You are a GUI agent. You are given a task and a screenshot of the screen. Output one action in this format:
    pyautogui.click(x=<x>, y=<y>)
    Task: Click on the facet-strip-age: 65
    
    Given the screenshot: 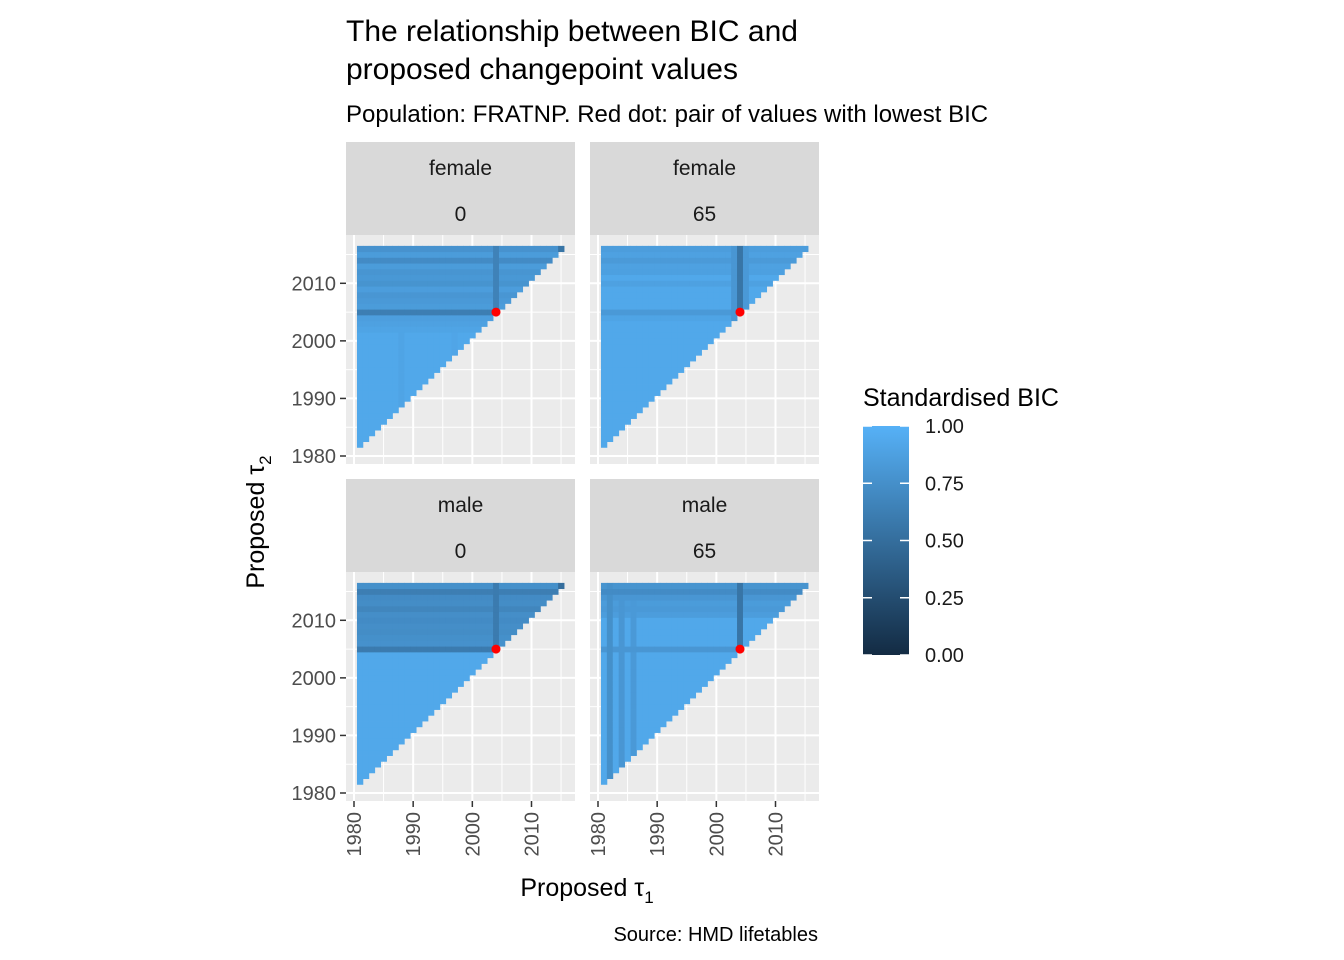 What is the action you would take?
    pyautogui.click(x=704, y=214)
    